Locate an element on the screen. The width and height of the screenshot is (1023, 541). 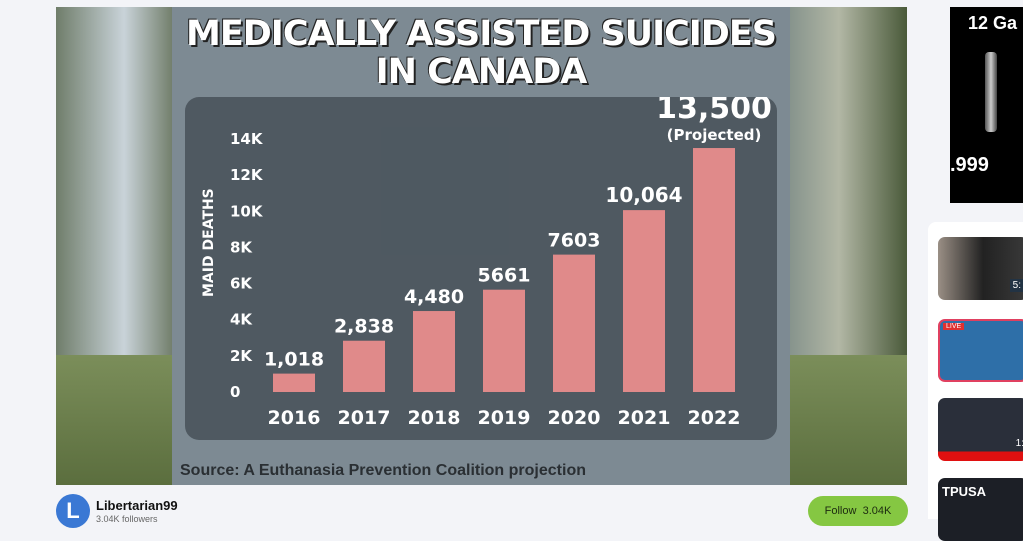
related-video-thumb: TPUSA is located at coordinates (980, 509).